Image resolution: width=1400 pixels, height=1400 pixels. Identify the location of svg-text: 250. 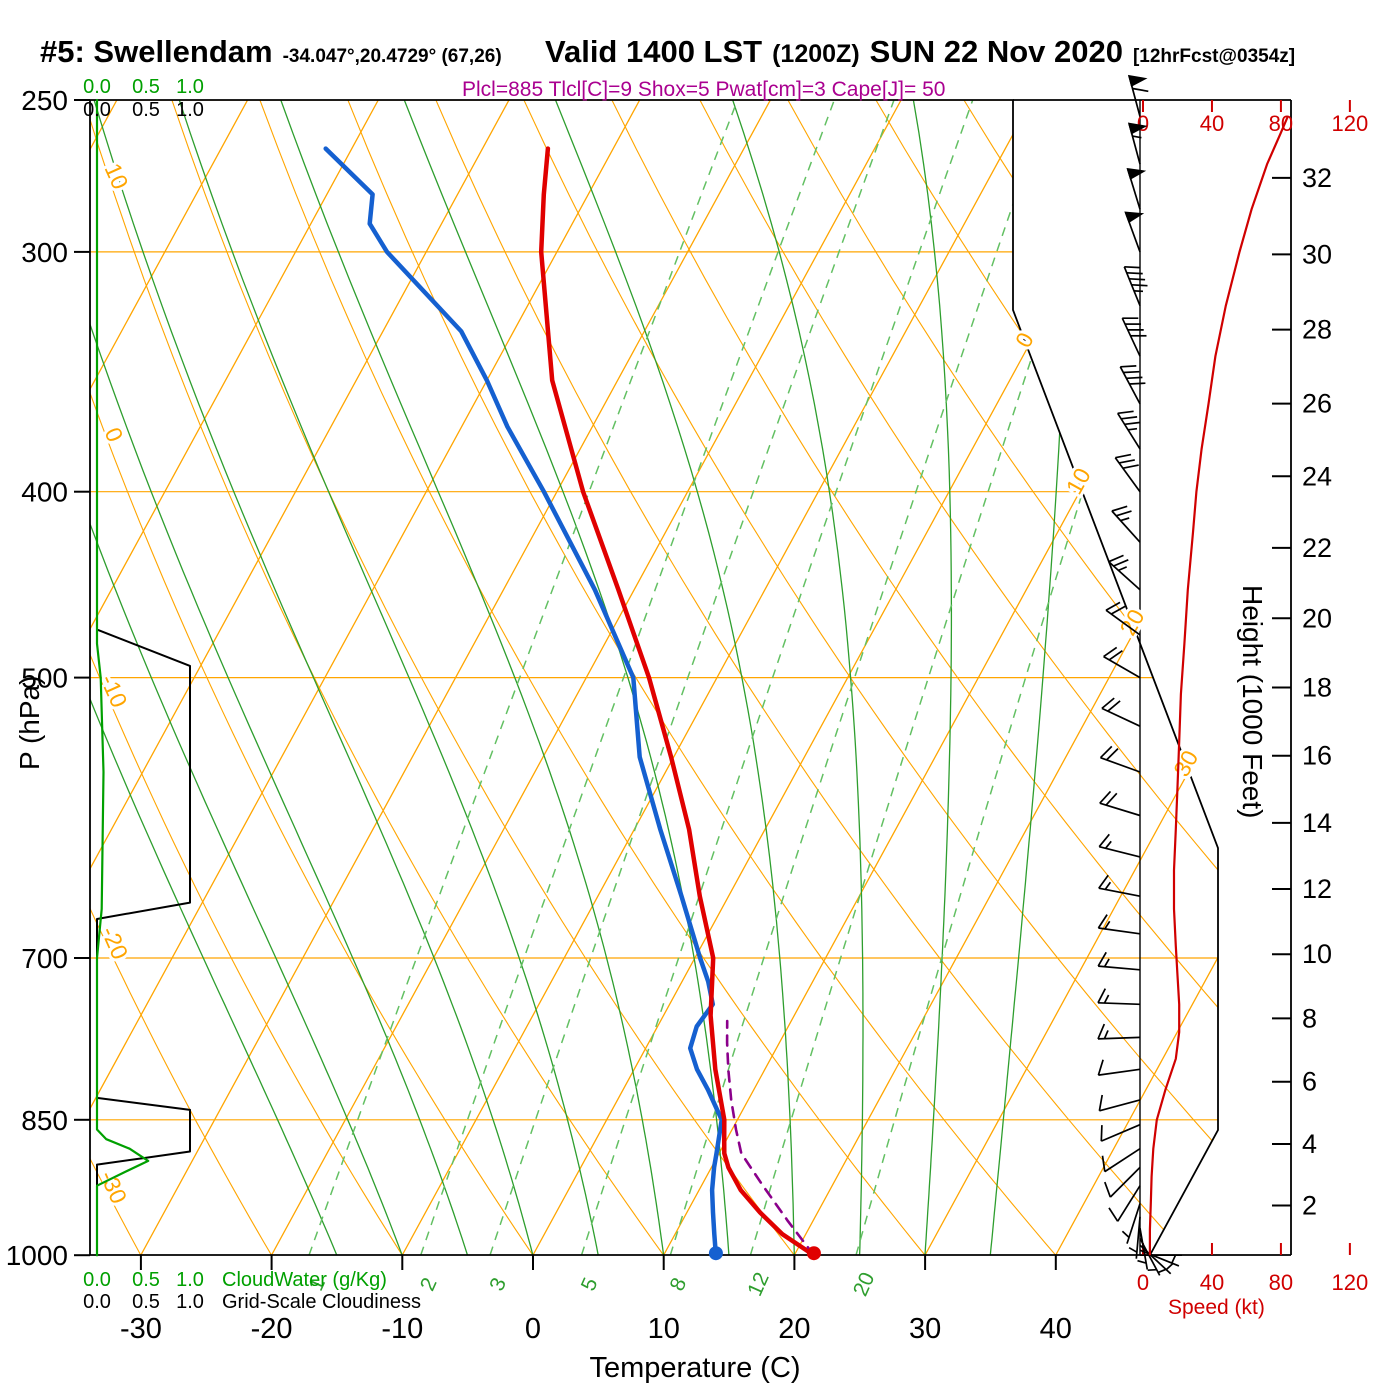
(44, 100).